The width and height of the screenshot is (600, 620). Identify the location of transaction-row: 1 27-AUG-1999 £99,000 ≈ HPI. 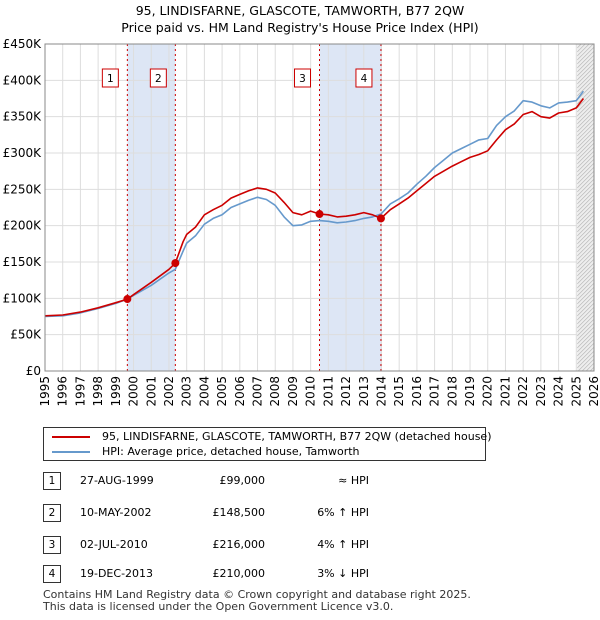
(243, 482).